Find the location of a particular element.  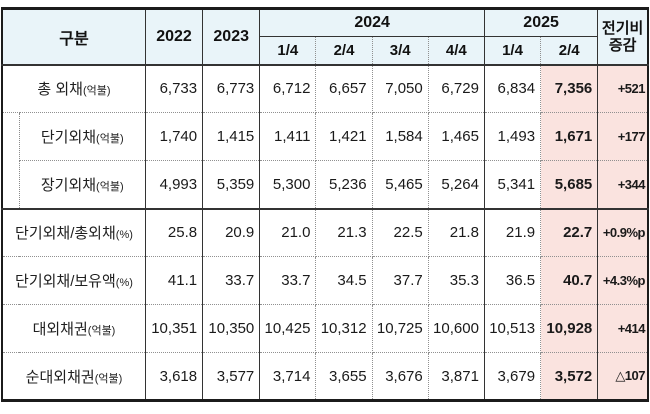

row-label-text: 대외채권 is located at coordinates (60, 329).